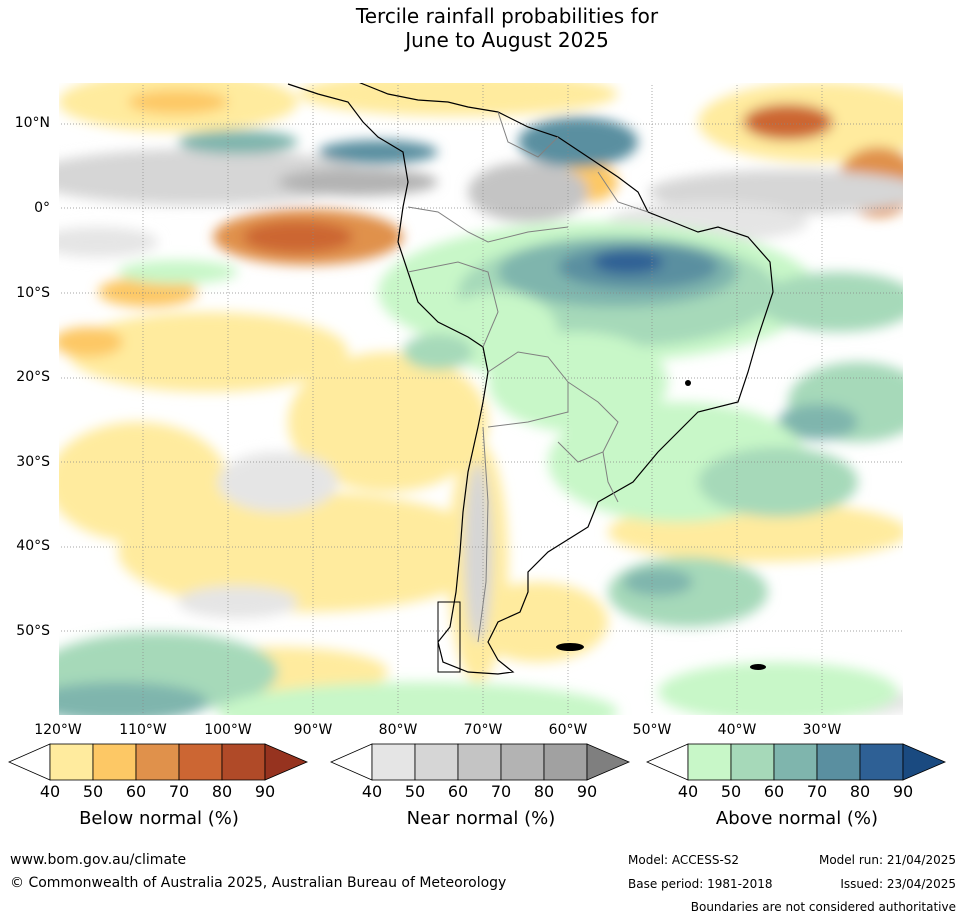  I want to click on near-normal-colorbar, so click(480, 762).